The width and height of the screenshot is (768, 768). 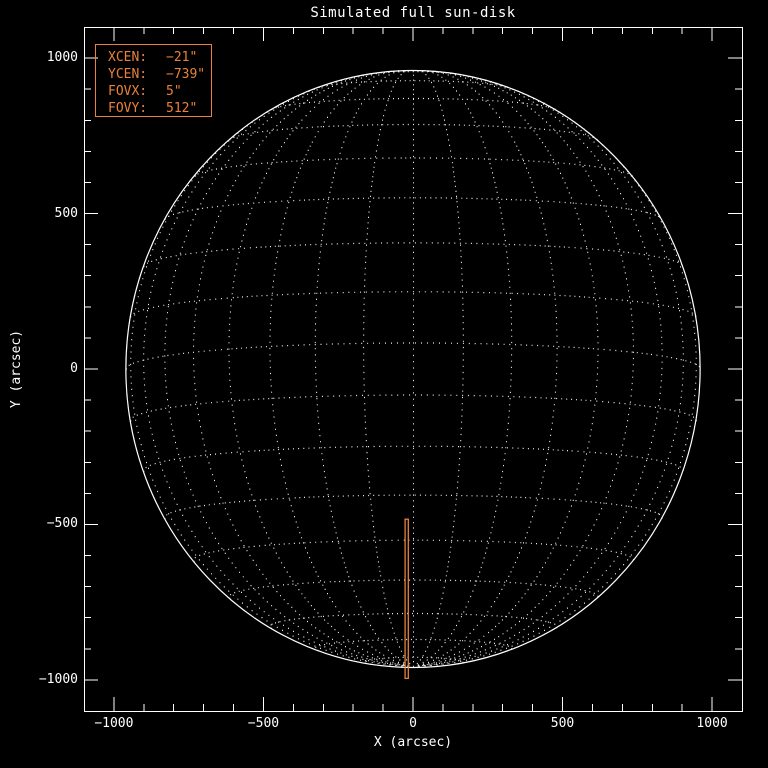 I want to click on y-tick-label: 1000, so click(x=62, y=58).